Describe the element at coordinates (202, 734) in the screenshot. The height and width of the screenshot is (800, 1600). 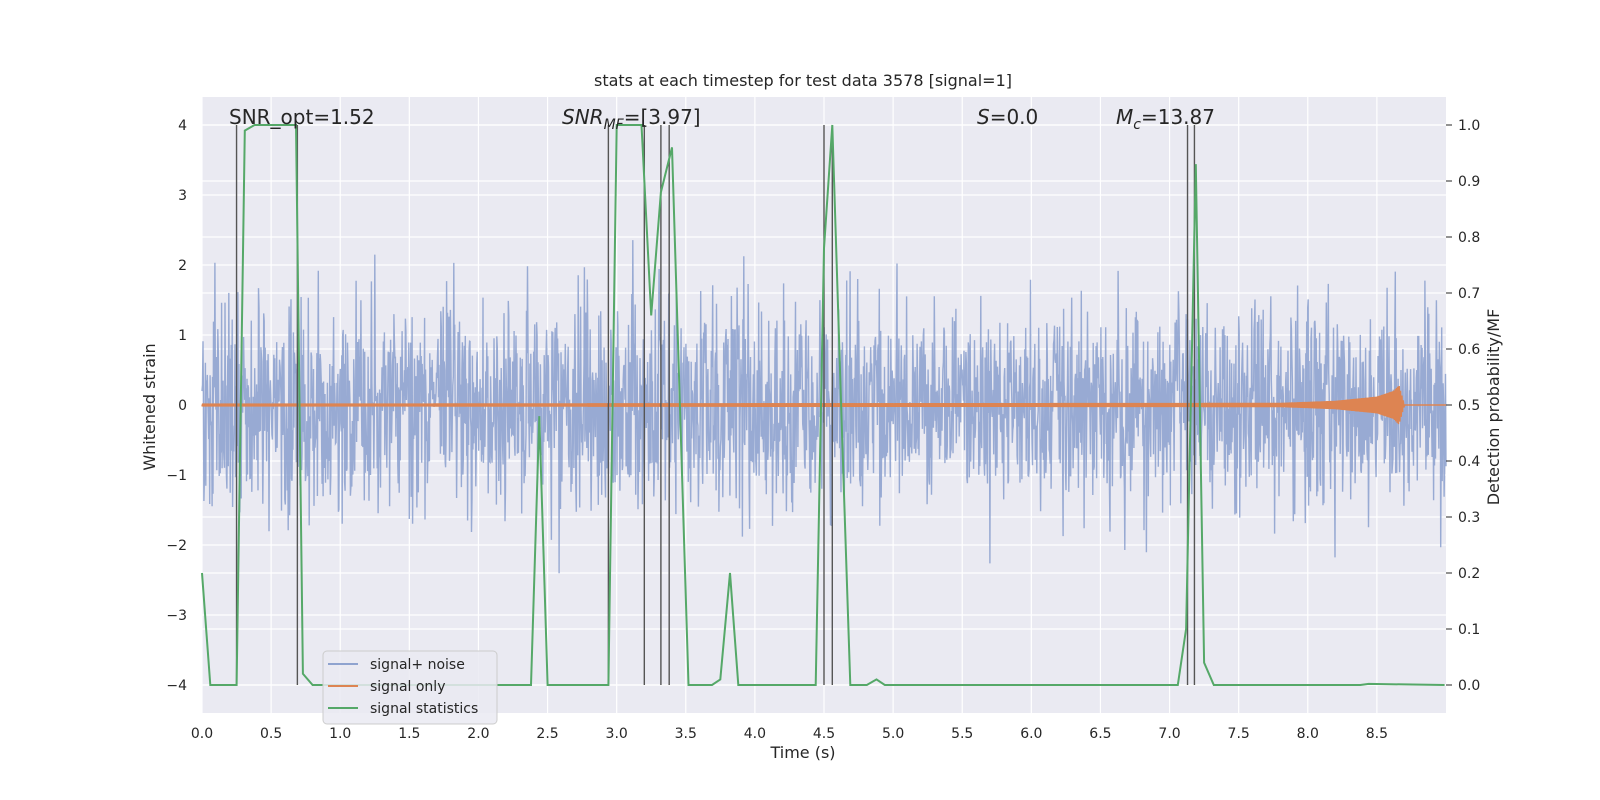
I see `x-tick-label: 0.0` at that location.